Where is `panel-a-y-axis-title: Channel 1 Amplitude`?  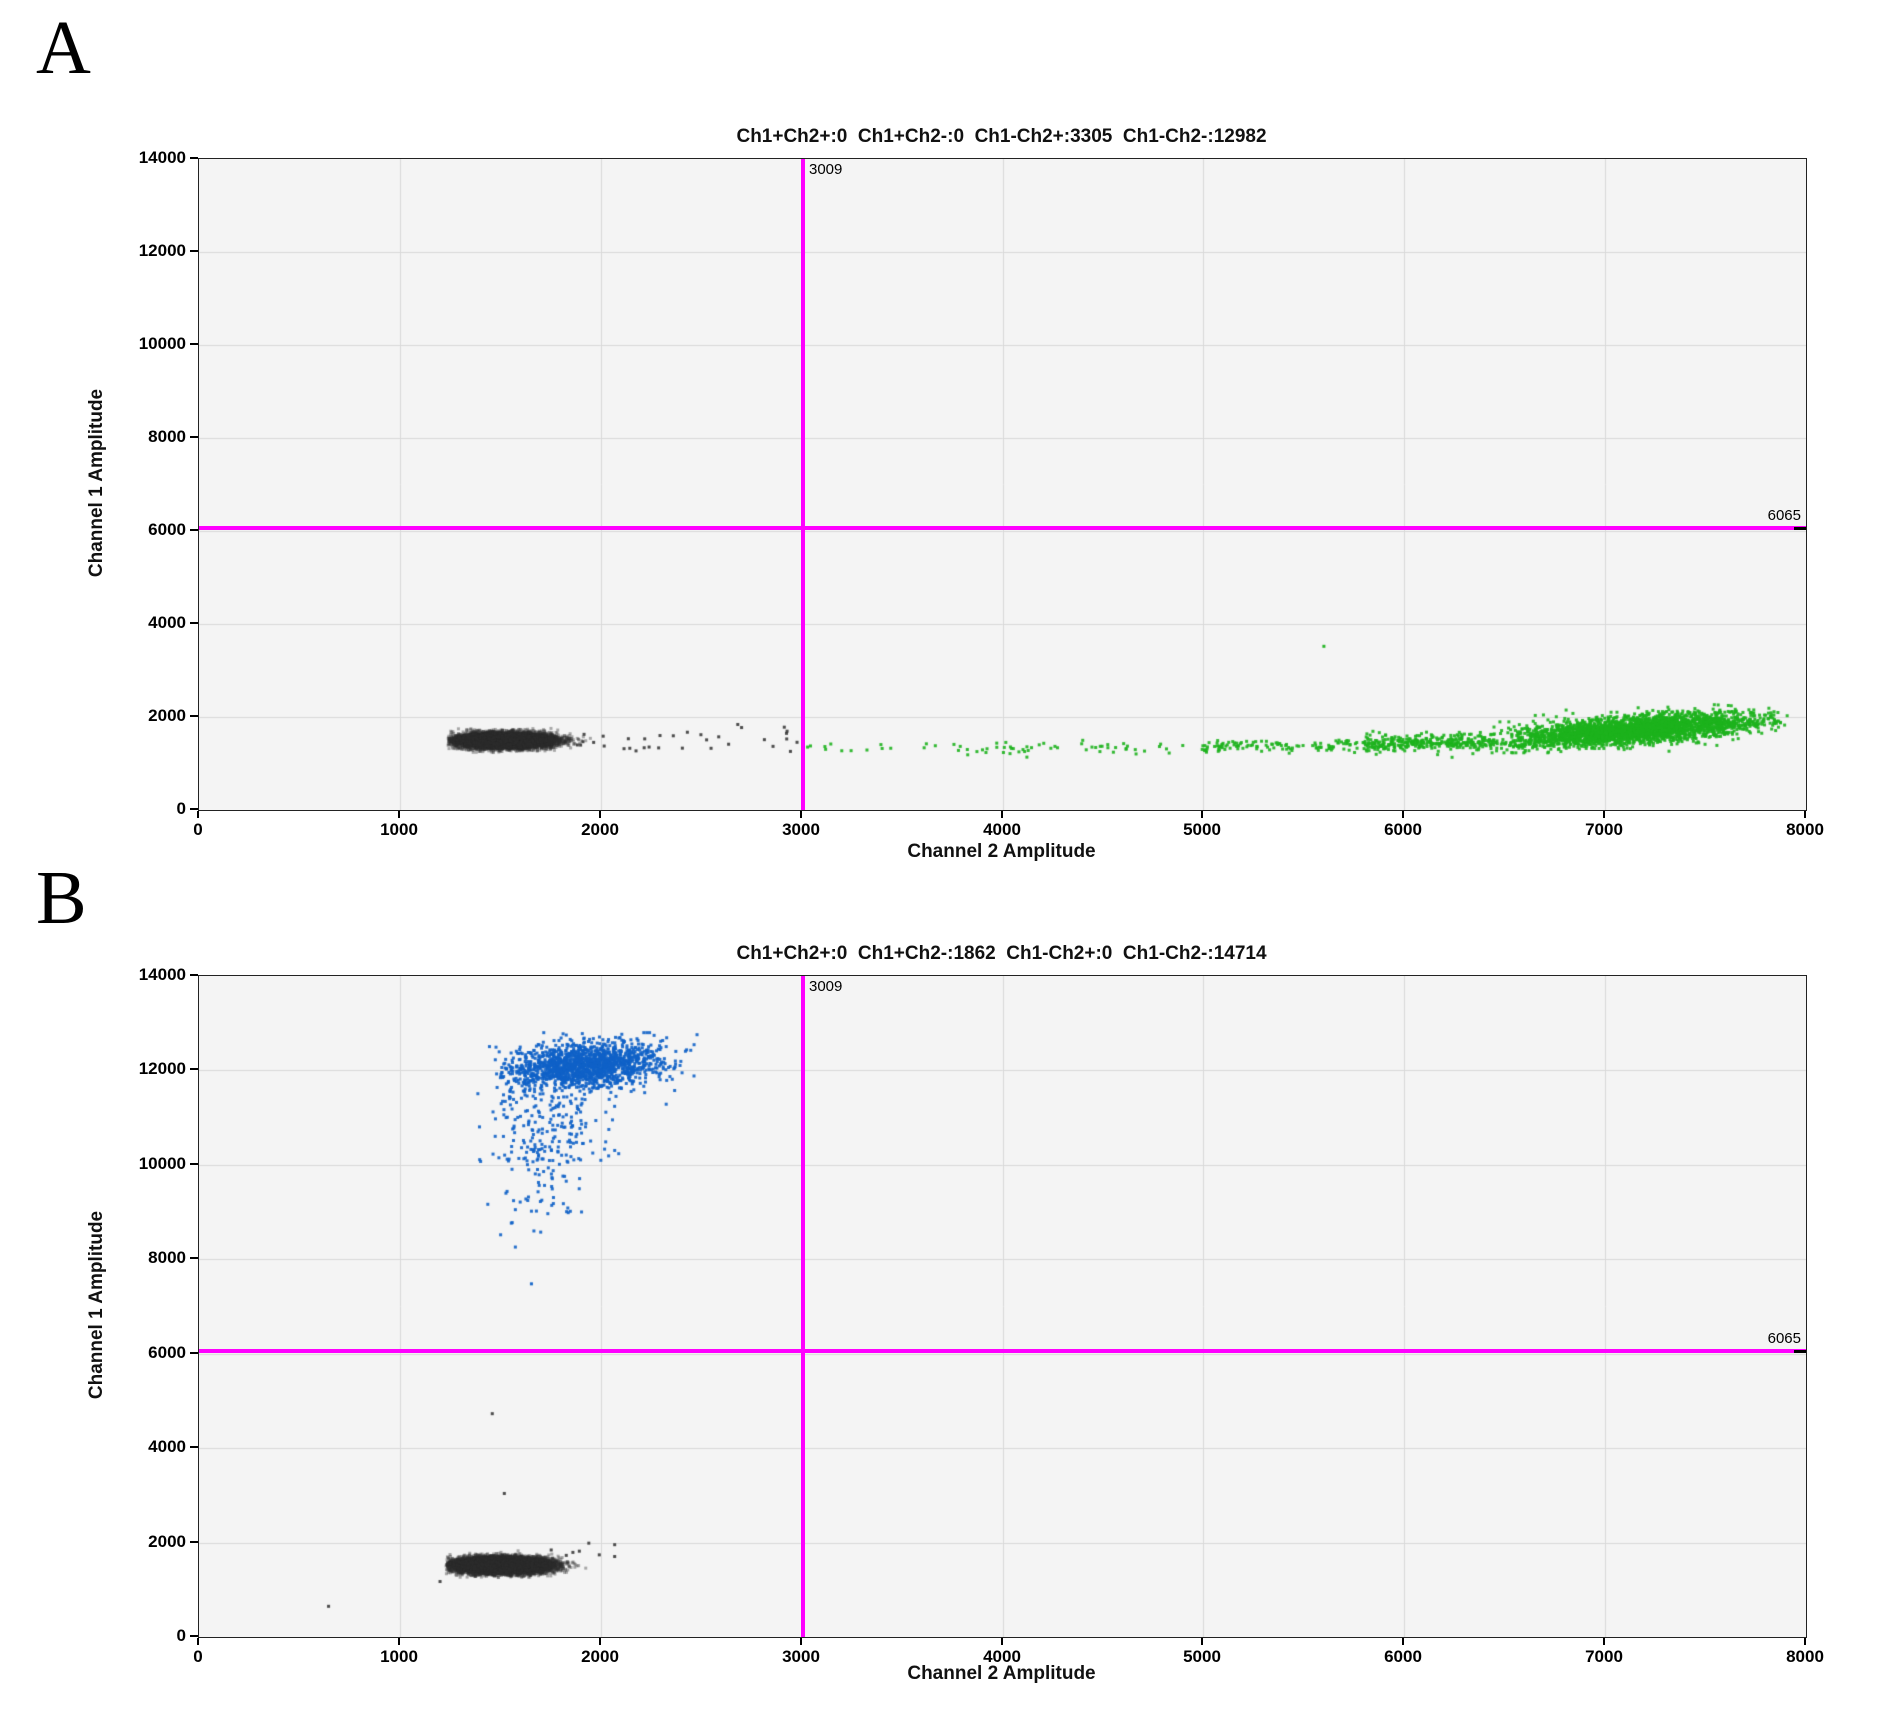 panel-a-y-axis-title: Channel 1 Amplitude is located at coordinates (96, 483).